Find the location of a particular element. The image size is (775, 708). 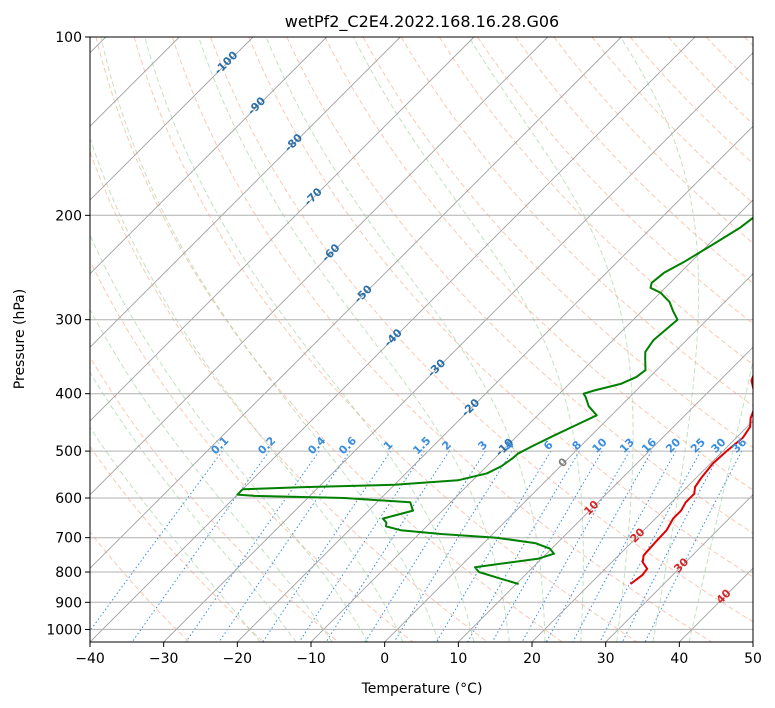

x-axis-title: Temperature (°C) is located at coordinates (422, 689).